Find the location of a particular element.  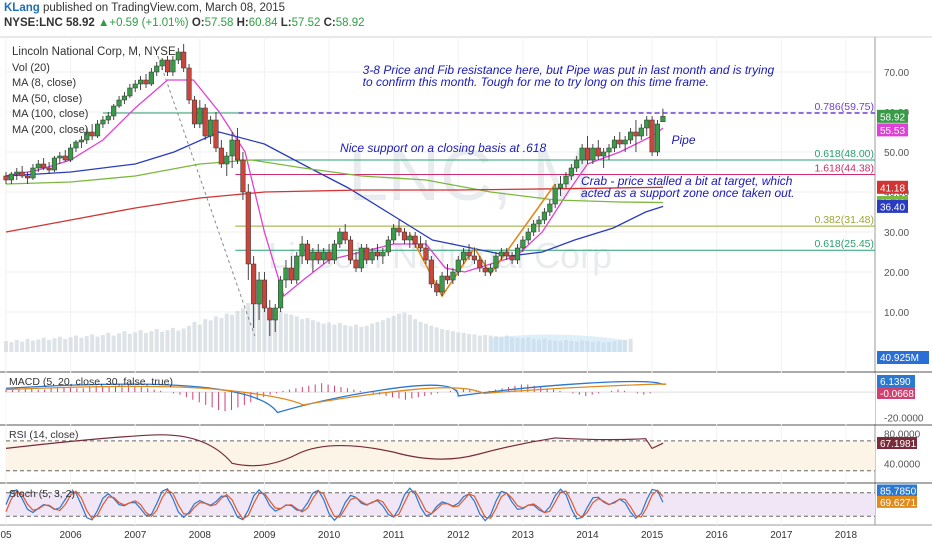

high-label: H: is located at coordinates (242, 23).